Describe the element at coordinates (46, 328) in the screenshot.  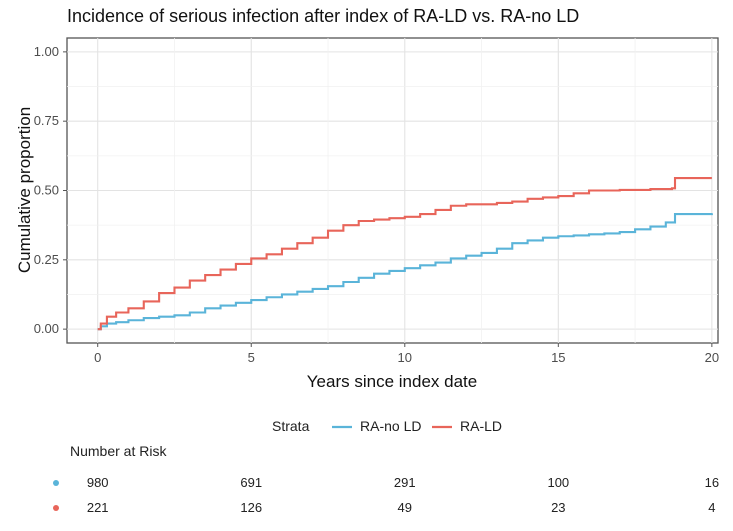
I see `y-tick-label: 0.00` at that location.